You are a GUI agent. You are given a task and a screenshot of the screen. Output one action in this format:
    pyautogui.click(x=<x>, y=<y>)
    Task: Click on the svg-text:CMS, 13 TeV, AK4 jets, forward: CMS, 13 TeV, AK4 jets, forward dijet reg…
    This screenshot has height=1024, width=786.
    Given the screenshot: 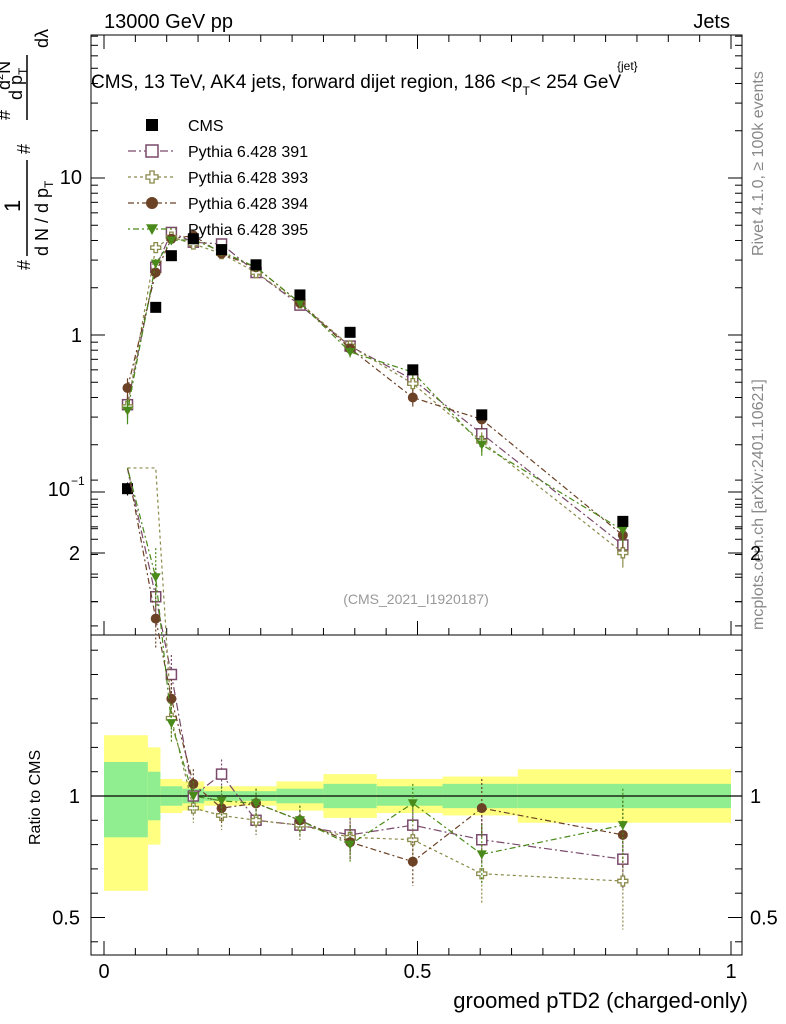 What is the action you would take?
    pyautogui.click(x=356, y=85)
    